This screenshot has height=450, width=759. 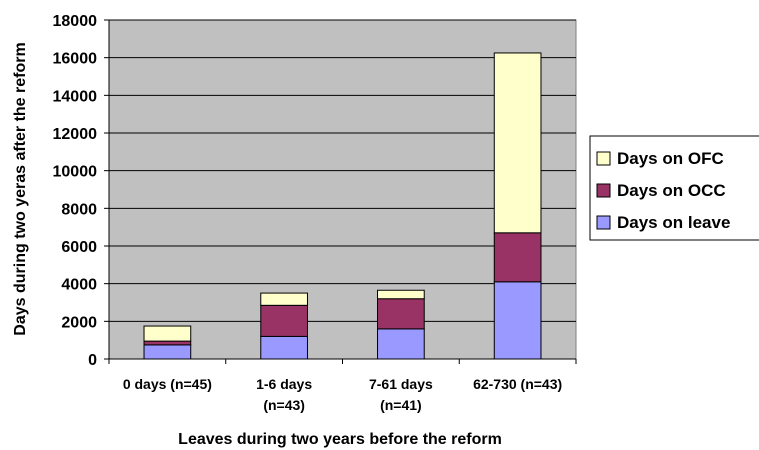 I want to click on x-category-label: 1-6 days, so click(x=284, y=384).